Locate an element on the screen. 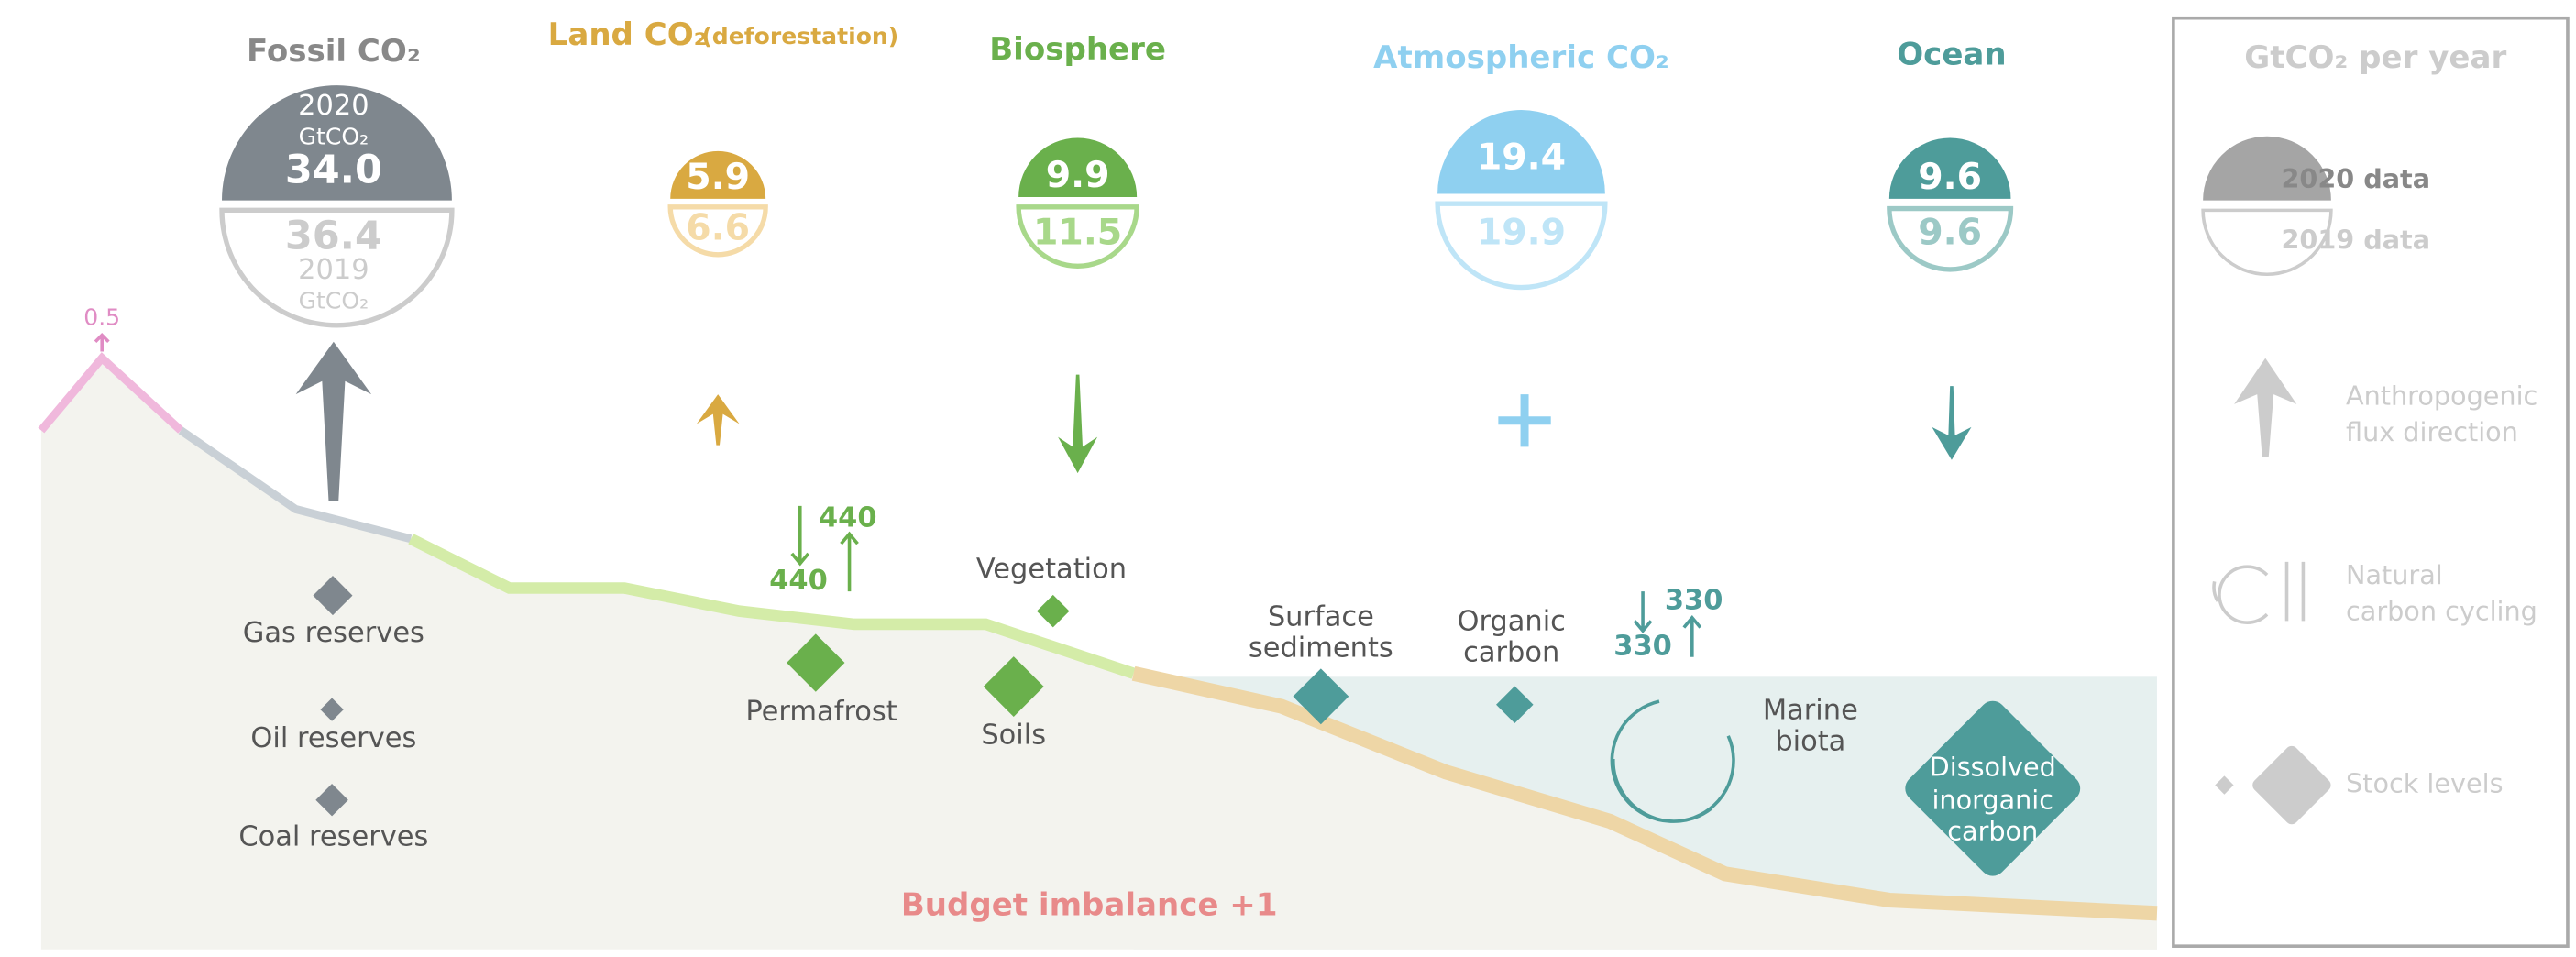 This screenshot has width=2576, height=957. fossil-2019 is located at coordinates (337, 267).